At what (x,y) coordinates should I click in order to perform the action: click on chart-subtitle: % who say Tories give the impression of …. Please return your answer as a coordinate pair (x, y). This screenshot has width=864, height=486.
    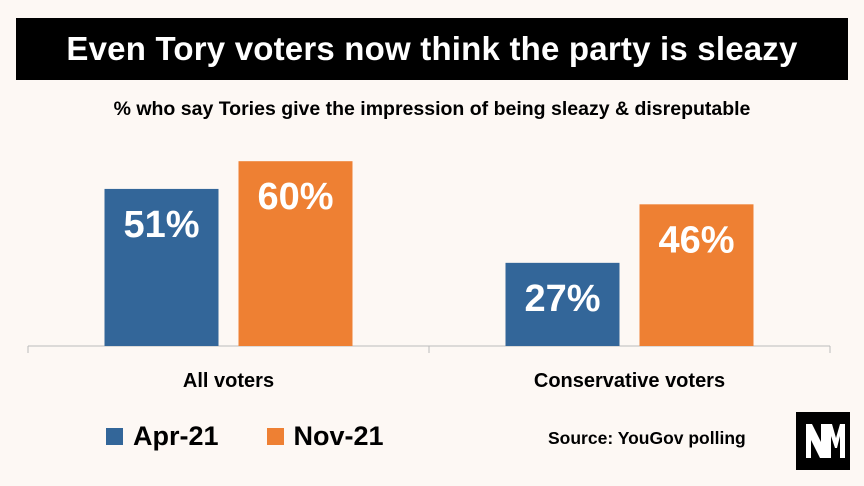
    Looking at the image, I should click on (432, 109).